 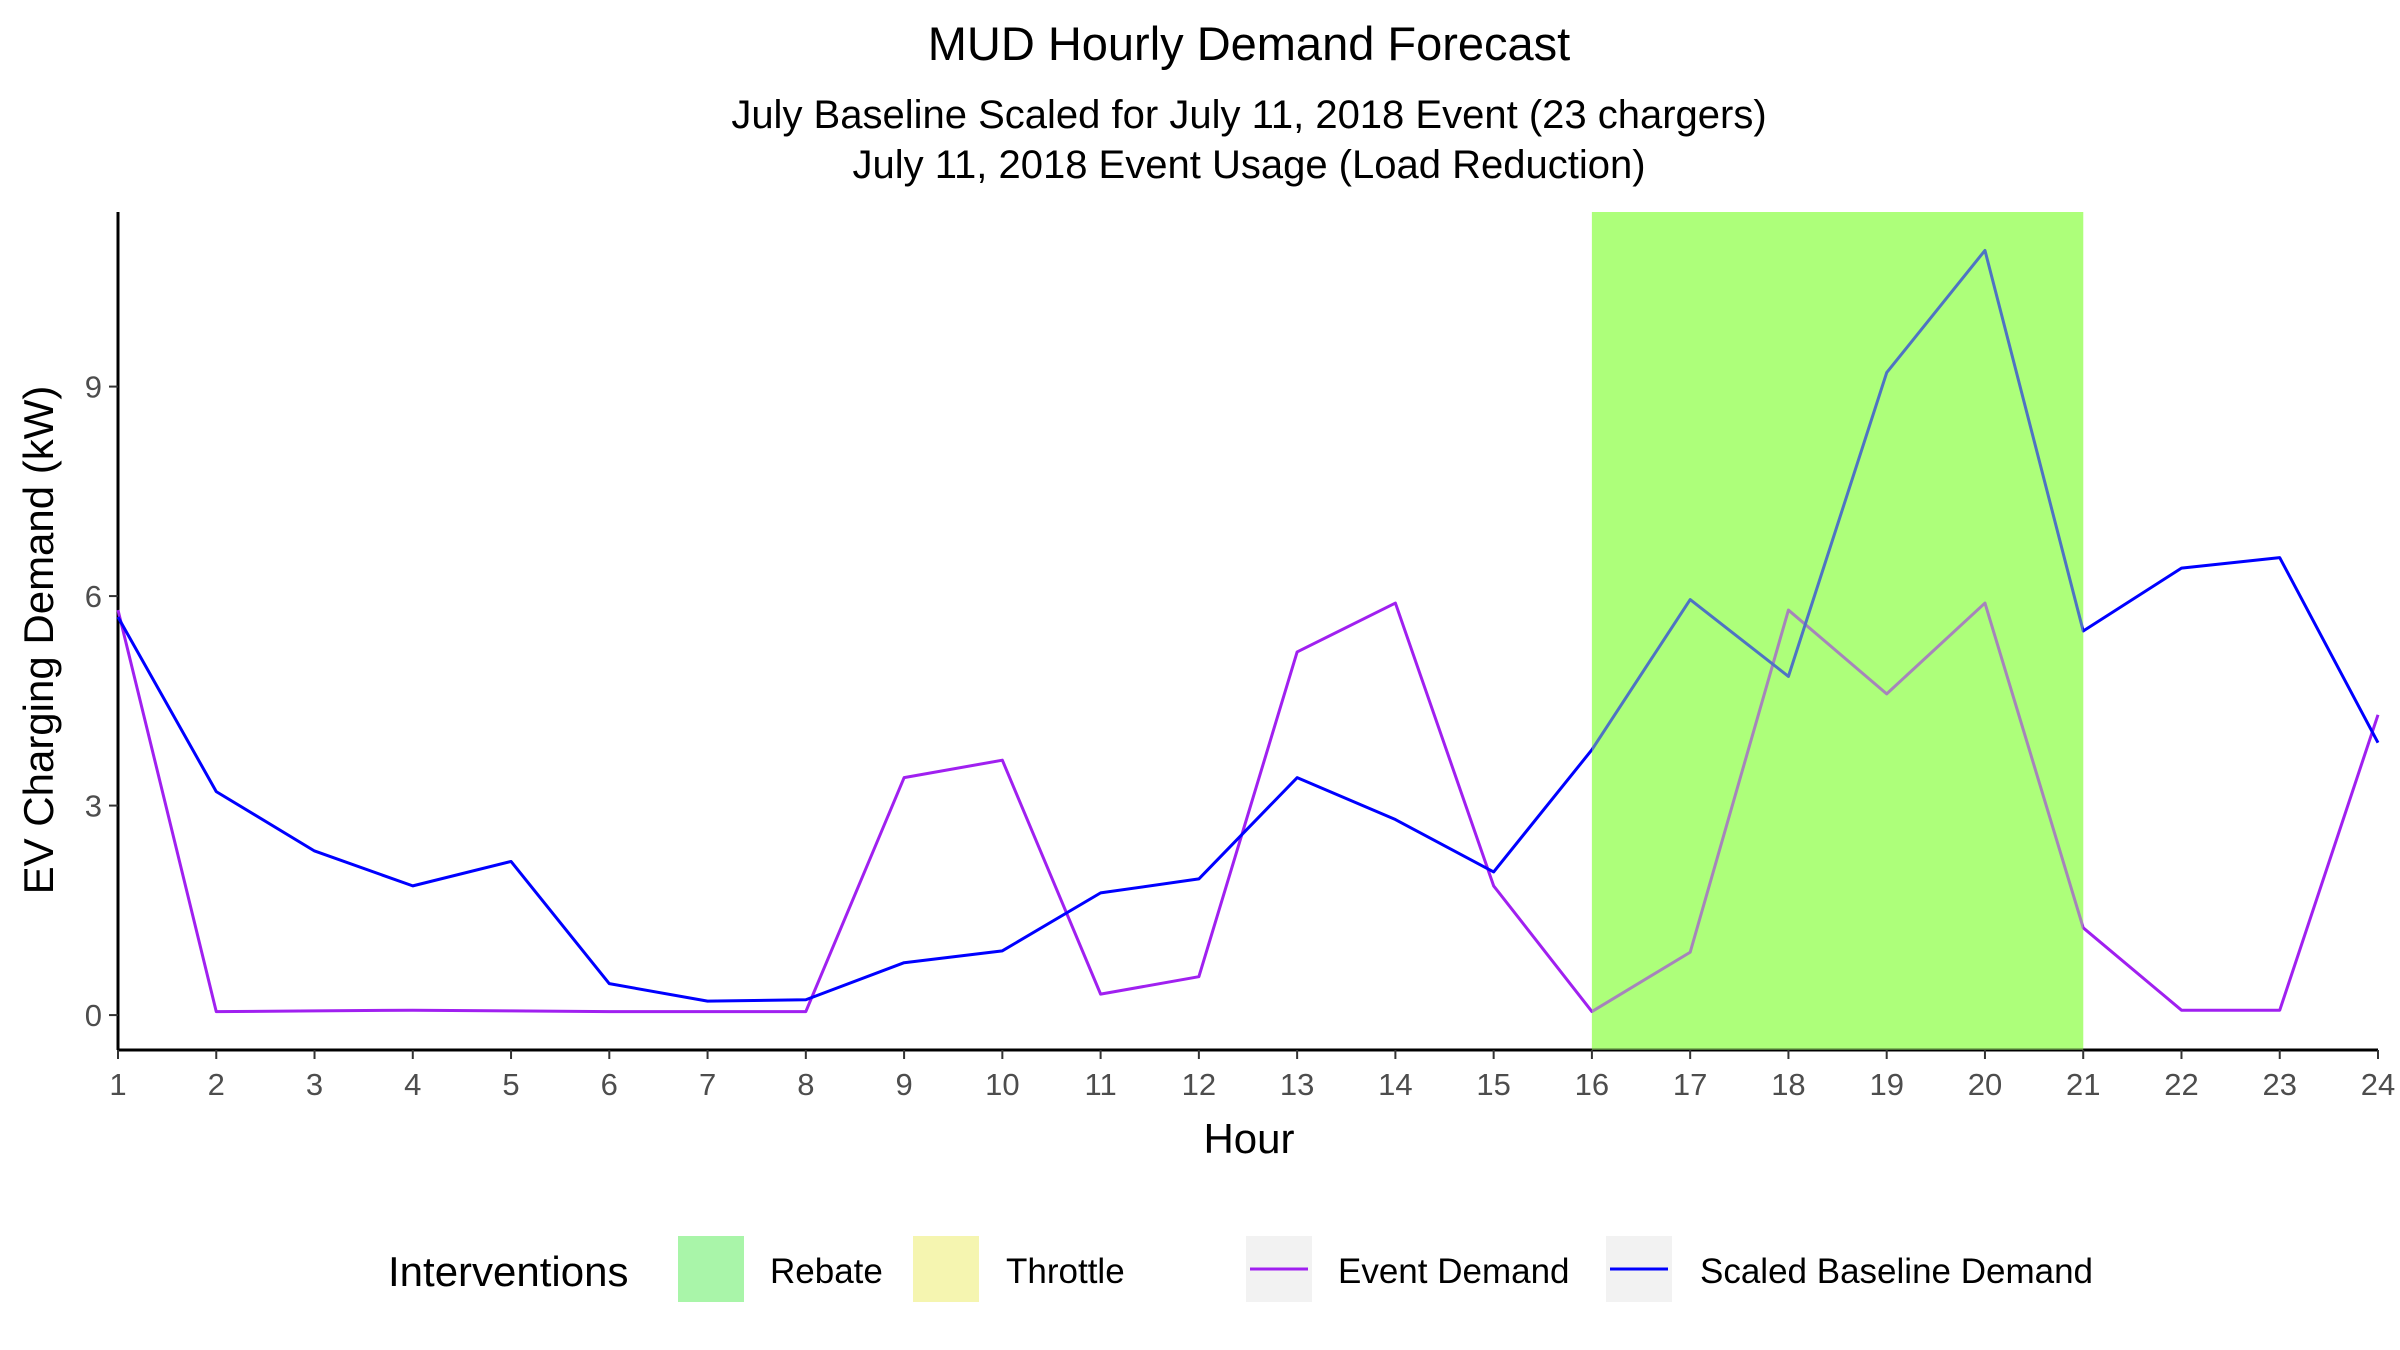 What do you see at coordinates (1395, 1084) in the screenshot?
I see `x-tick-label: 14` at bounding box center [1395, 1084].